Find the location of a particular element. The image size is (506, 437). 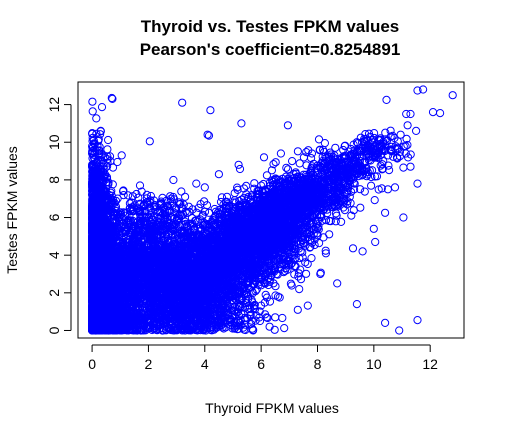

chart-subtitle: Pearson's coefficient=0.8254891 is located at coordinates (270, 49).